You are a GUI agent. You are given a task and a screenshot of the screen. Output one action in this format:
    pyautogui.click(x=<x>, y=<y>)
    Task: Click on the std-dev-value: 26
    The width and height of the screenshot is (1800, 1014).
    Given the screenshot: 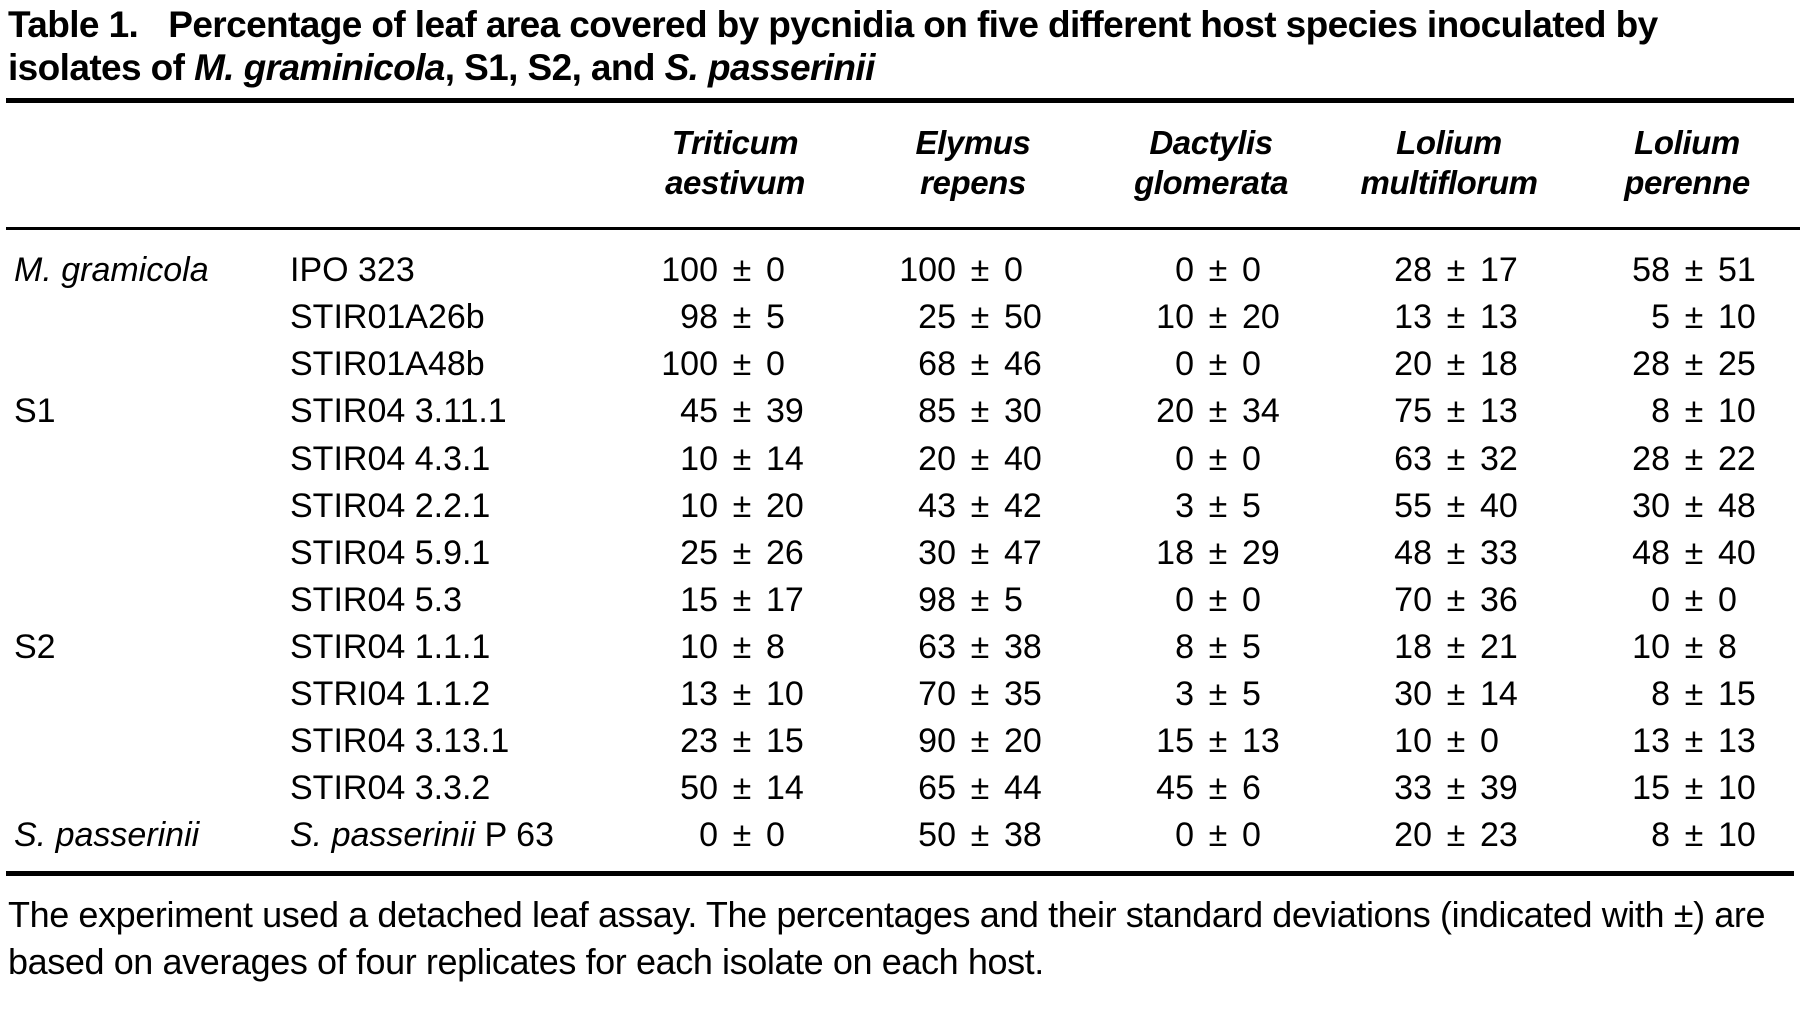 What is the action you would take?
    pyautogui.click(x=785, y=552)
    